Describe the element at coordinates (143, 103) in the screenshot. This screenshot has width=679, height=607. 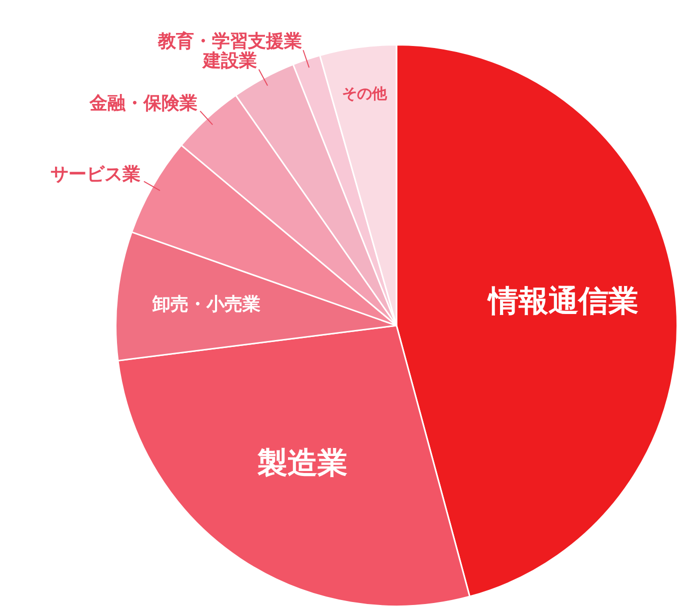
I see `slice-label: 金融・保険業` at that location.